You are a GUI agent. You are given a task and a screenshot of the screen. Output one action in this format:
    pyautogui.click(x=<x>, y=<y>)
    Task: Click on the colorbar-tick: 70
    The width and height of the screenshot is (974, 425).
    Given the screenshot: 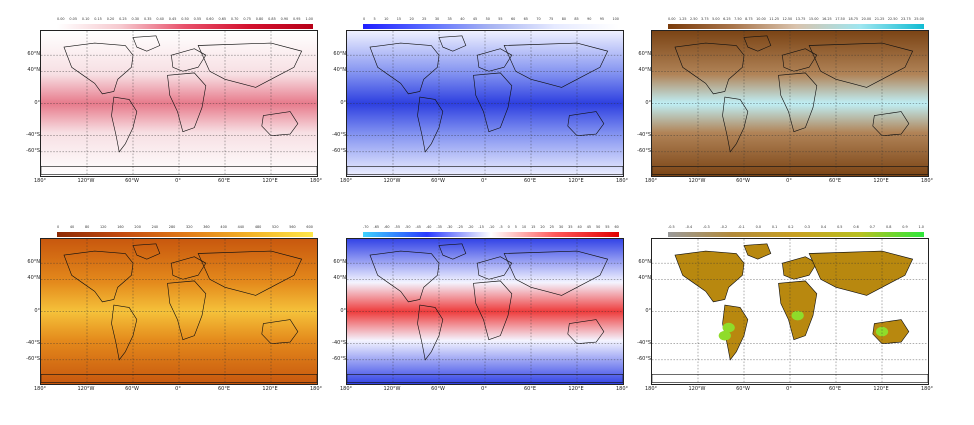 What is the action you would take?
    pyautogui.click(x=538, y=19)
    